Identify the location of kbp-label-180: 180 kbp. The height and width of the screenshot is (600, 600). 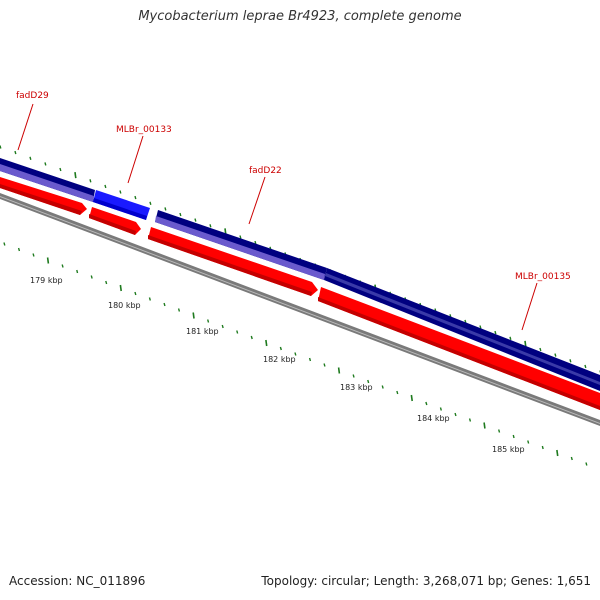
(124, 305).